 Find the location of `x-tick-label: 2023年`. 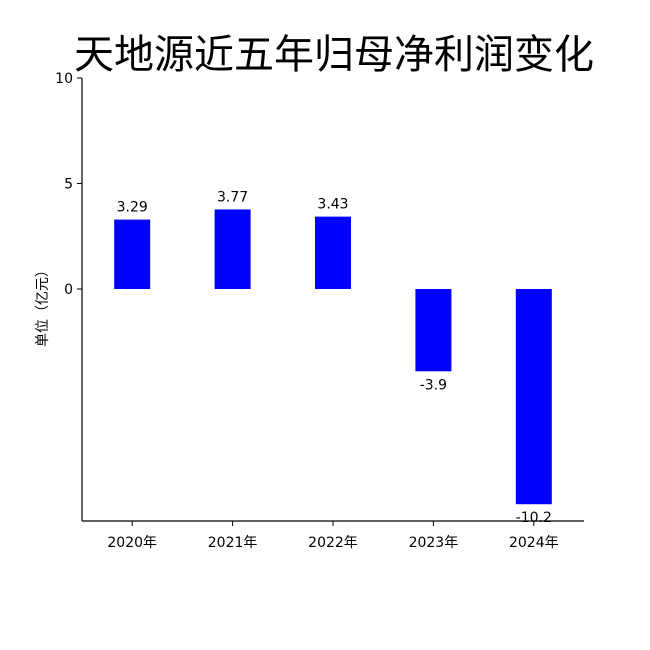

x-tick-label: 2023年 is located at coordinates (434, 543).